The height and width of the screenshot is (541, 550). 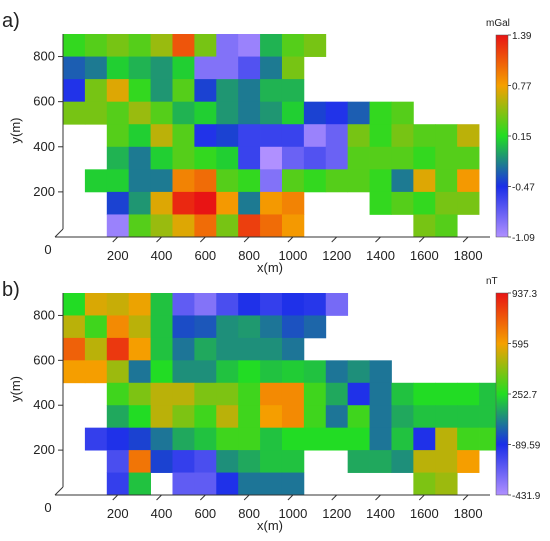 What do you see at coordinates (270, 267) in the screenshot?
I see `x-axis-label: x(m)` at bounding box center [270, 267].